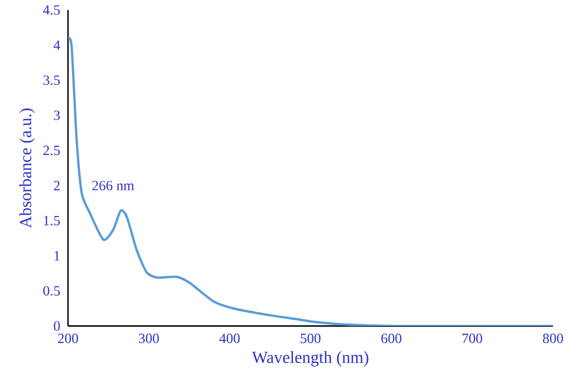 The height and width of the screenshot is (388, 573). I want to click on x-tick-label: 200, so click(68, 339).